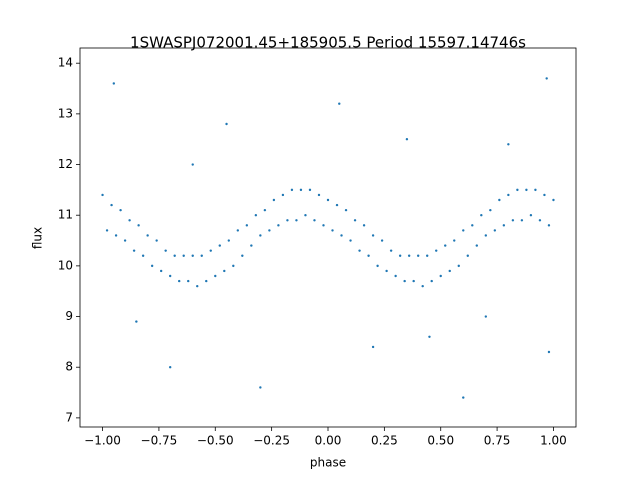  I want to click on y-tick-label: 11, so click(65, 215).